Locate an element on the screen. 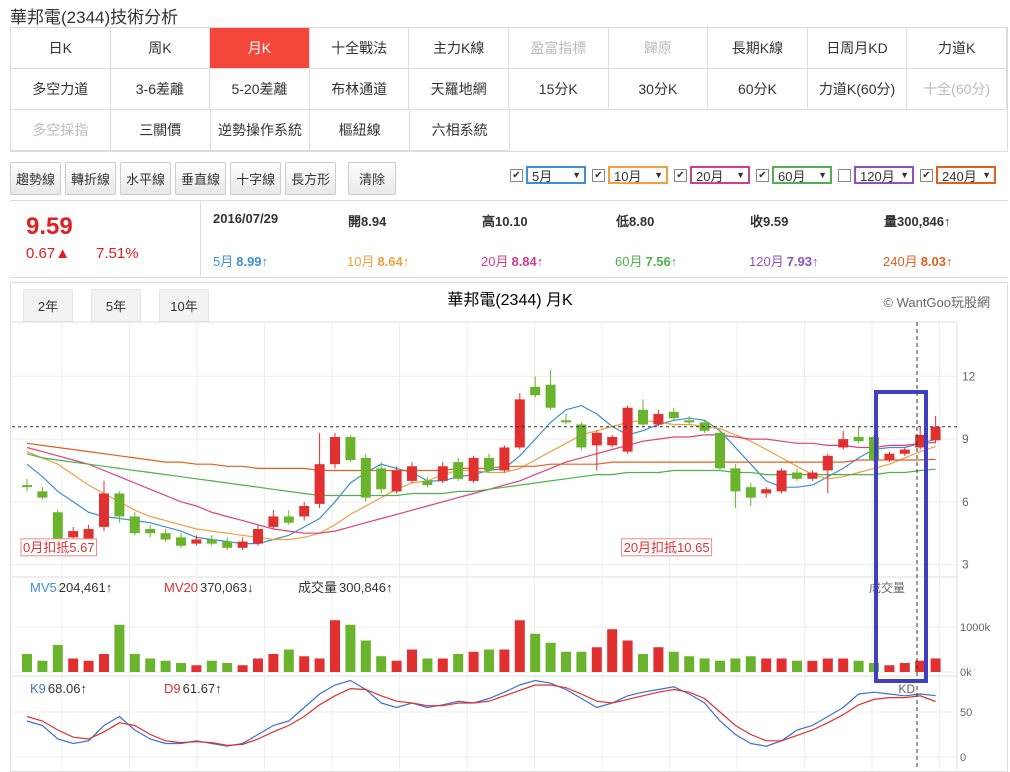  price-box: 9.59 0.67▲ 7.51% is located at coordinates (105, 239).